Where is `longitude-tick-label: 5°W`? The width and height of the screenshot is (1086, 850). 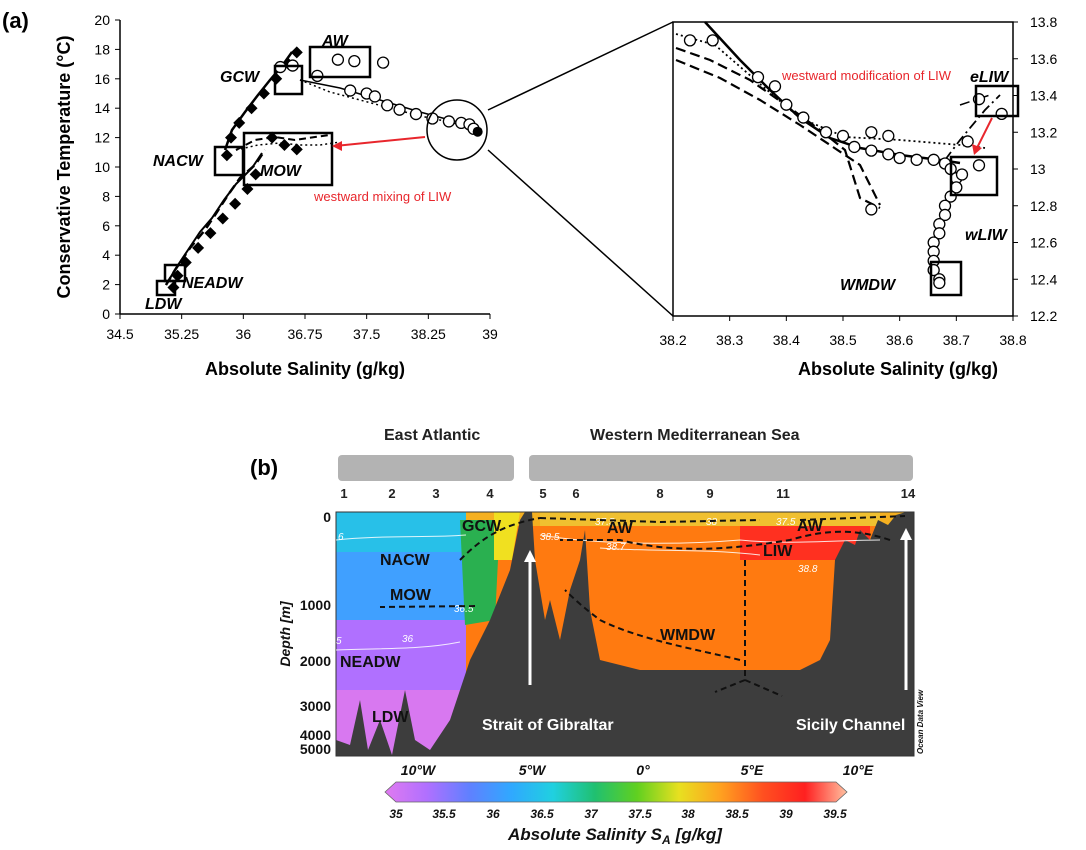
longitude-tick-label: 5°W is located at coordinates (533, 770).